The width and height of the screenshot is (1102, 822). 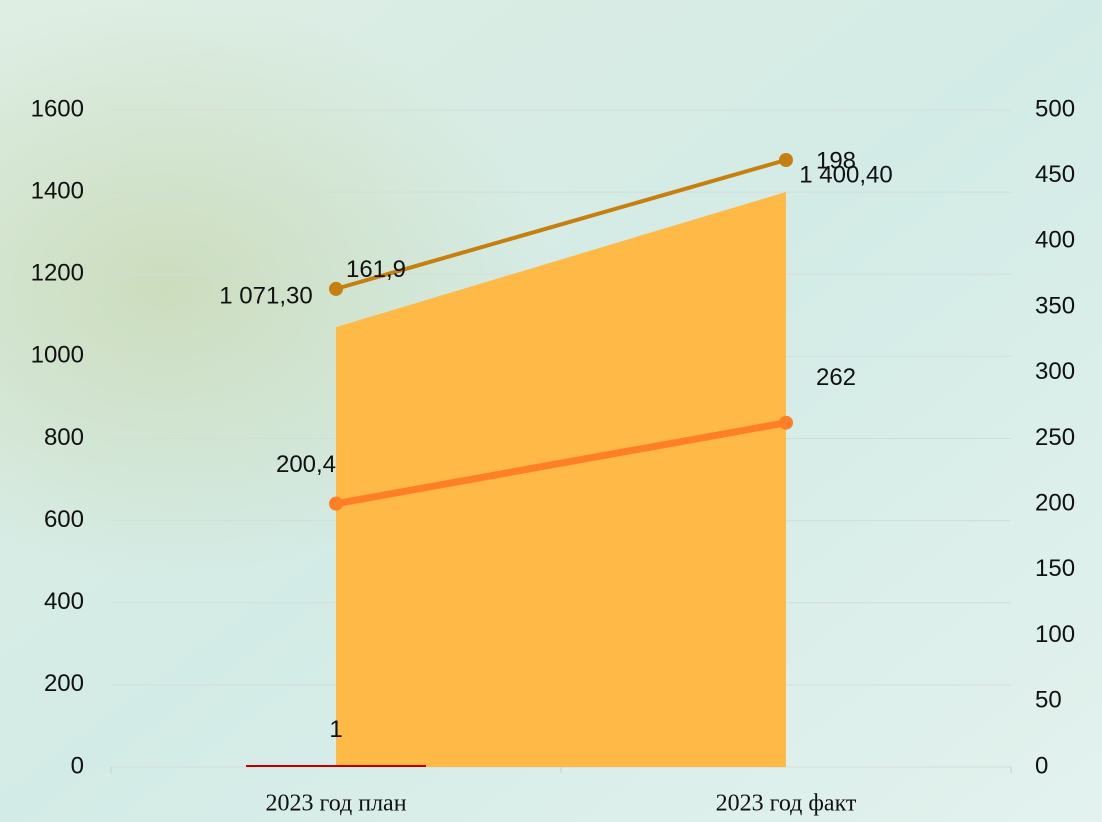 I want to click on bar, so click(x=336, y=766).